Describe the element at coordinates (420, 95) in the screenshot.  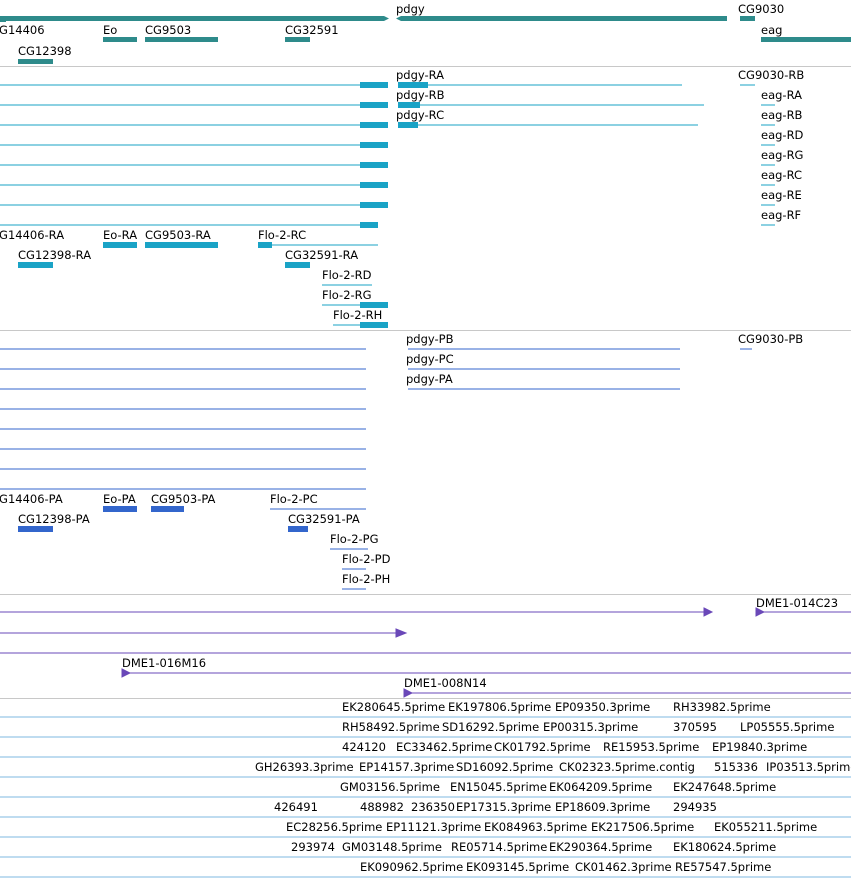
I see `transcript-label: pdgy-RB` at that location.